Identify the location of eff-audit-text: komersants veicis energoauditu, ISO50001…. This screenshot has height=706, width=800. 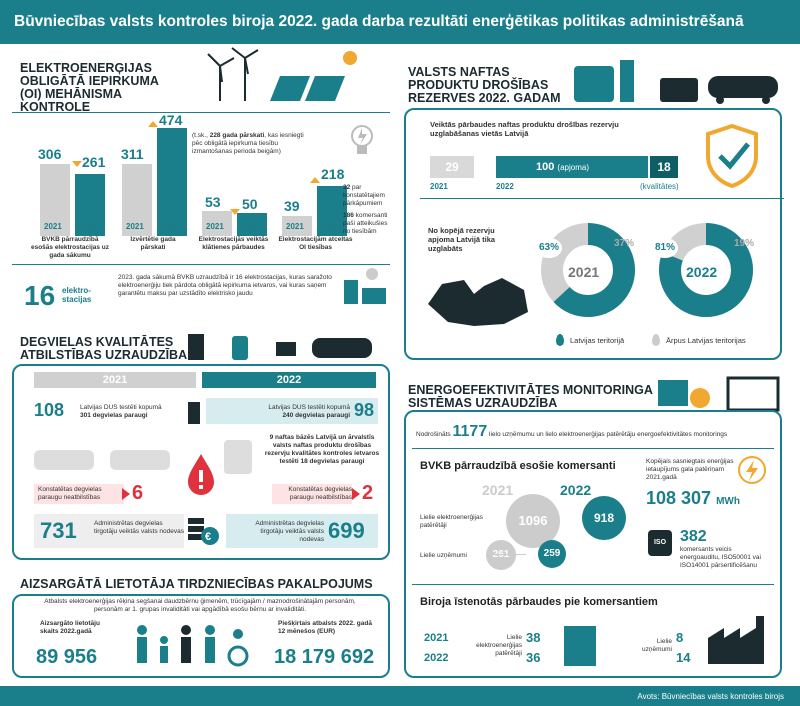
(720, 557).